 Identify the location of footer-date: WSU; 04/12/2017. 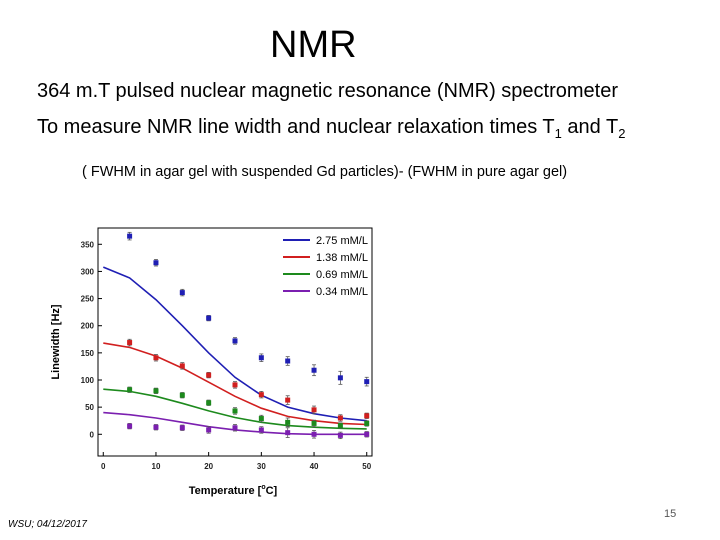
(47, 524).